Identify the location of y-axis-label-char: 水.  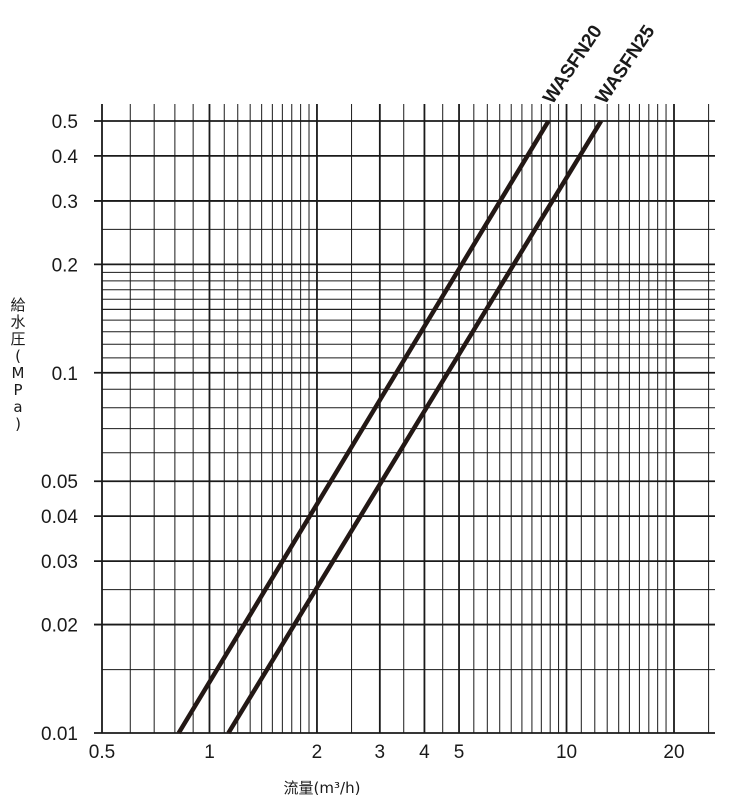
(17, 322).